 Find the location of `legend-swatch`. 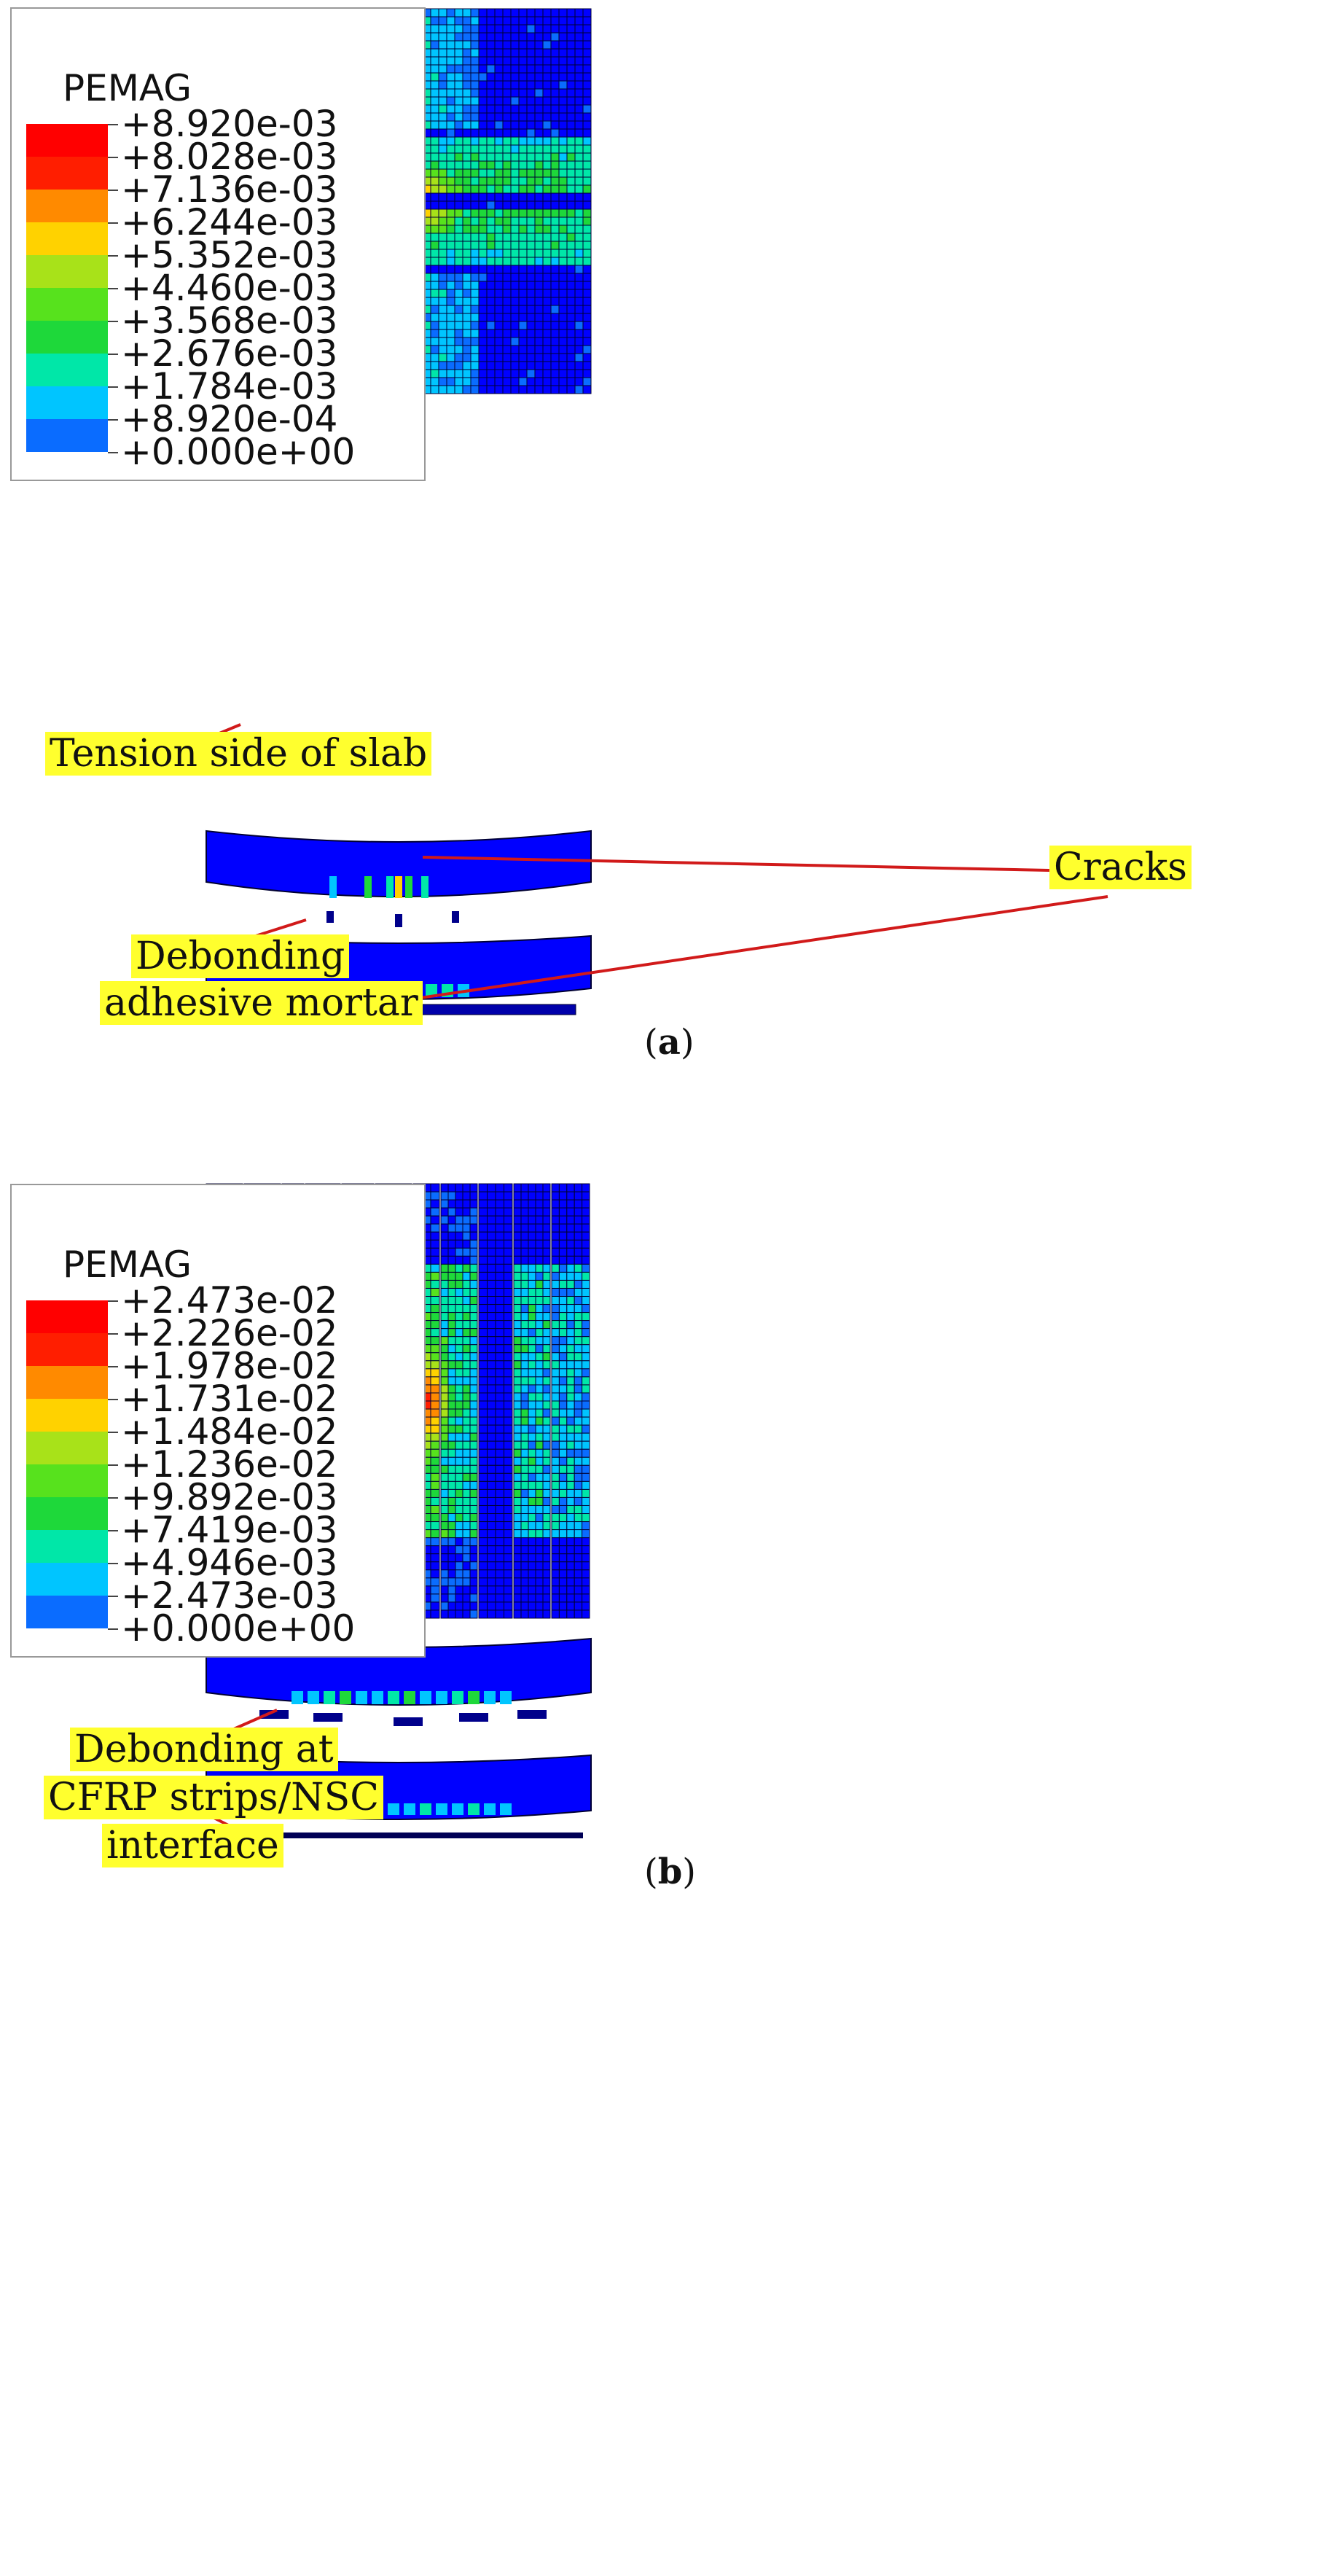

legend-swatch is located at coordinates (67, 337).